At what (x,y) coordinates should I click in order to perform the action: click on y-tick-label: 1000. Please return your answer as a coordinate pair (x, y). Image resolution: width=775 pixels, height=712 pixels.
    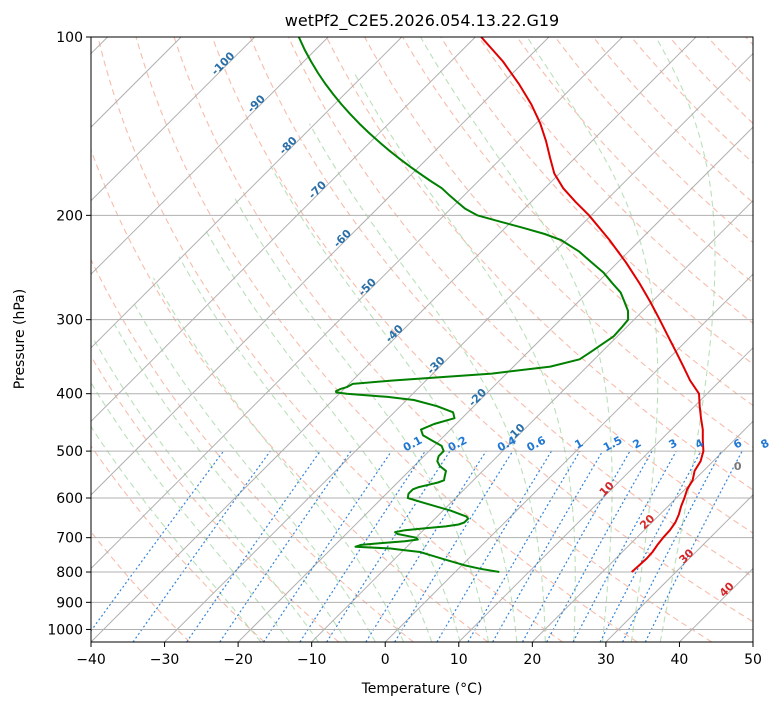
    Looking at the image, I should click on (65, 630).